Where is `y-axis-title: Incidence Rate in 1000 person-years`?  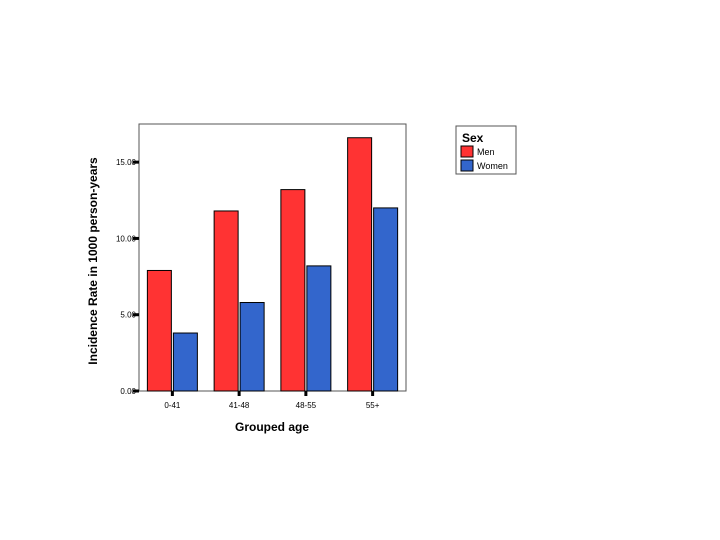 y-axis-title: Incidence Rate in 1000 person-years is located at coordinates (93, 261).